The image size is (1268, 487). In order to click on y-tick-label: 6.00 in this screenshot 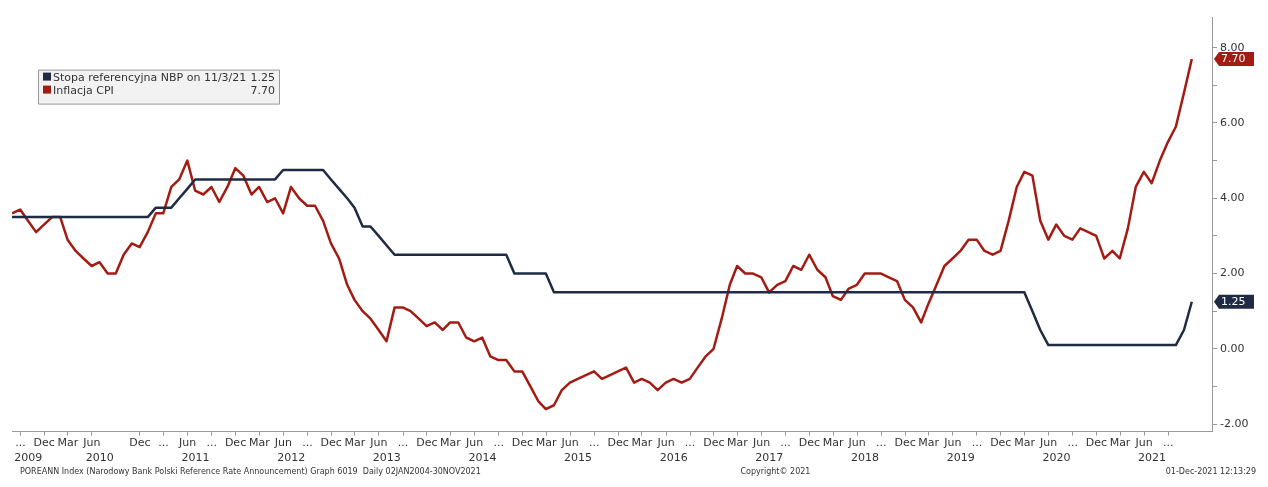, I will do `click(1232, 122)`.